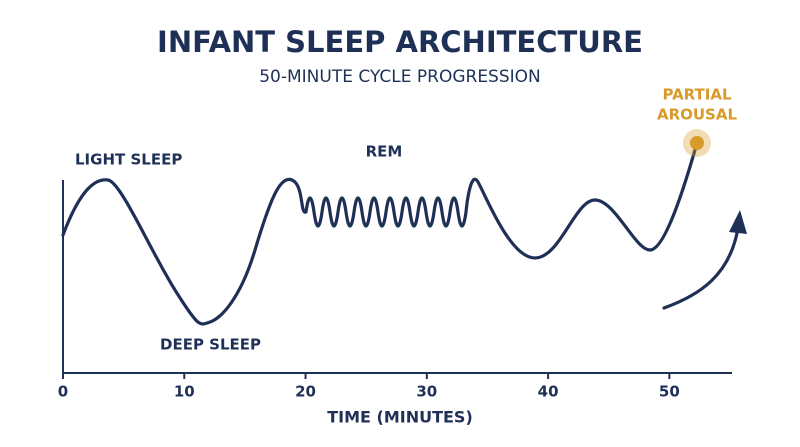 This screenshot has height=447, width=800. What do you see at coordinates (701, 268) in the screenshot?
I see `trend-arrow` at bounding box center [701, 268].